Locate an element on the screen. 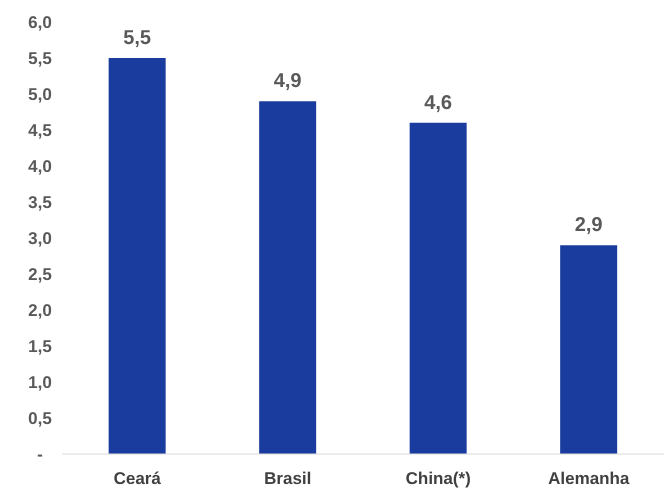  y-tick-label: 3,5 is located at coordinates (40, 202).